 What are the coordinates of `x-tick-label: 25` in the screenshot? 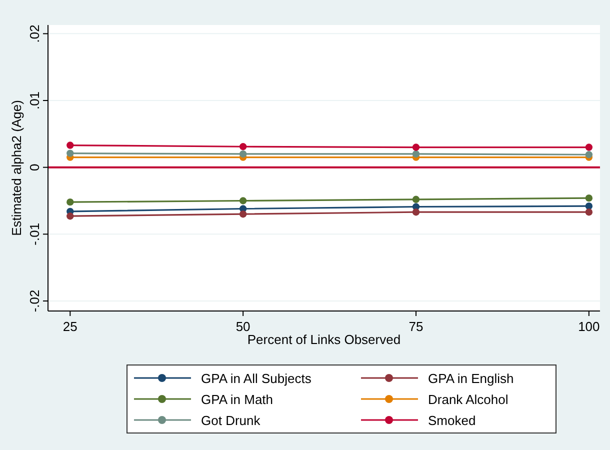 It's located at (70, 326).